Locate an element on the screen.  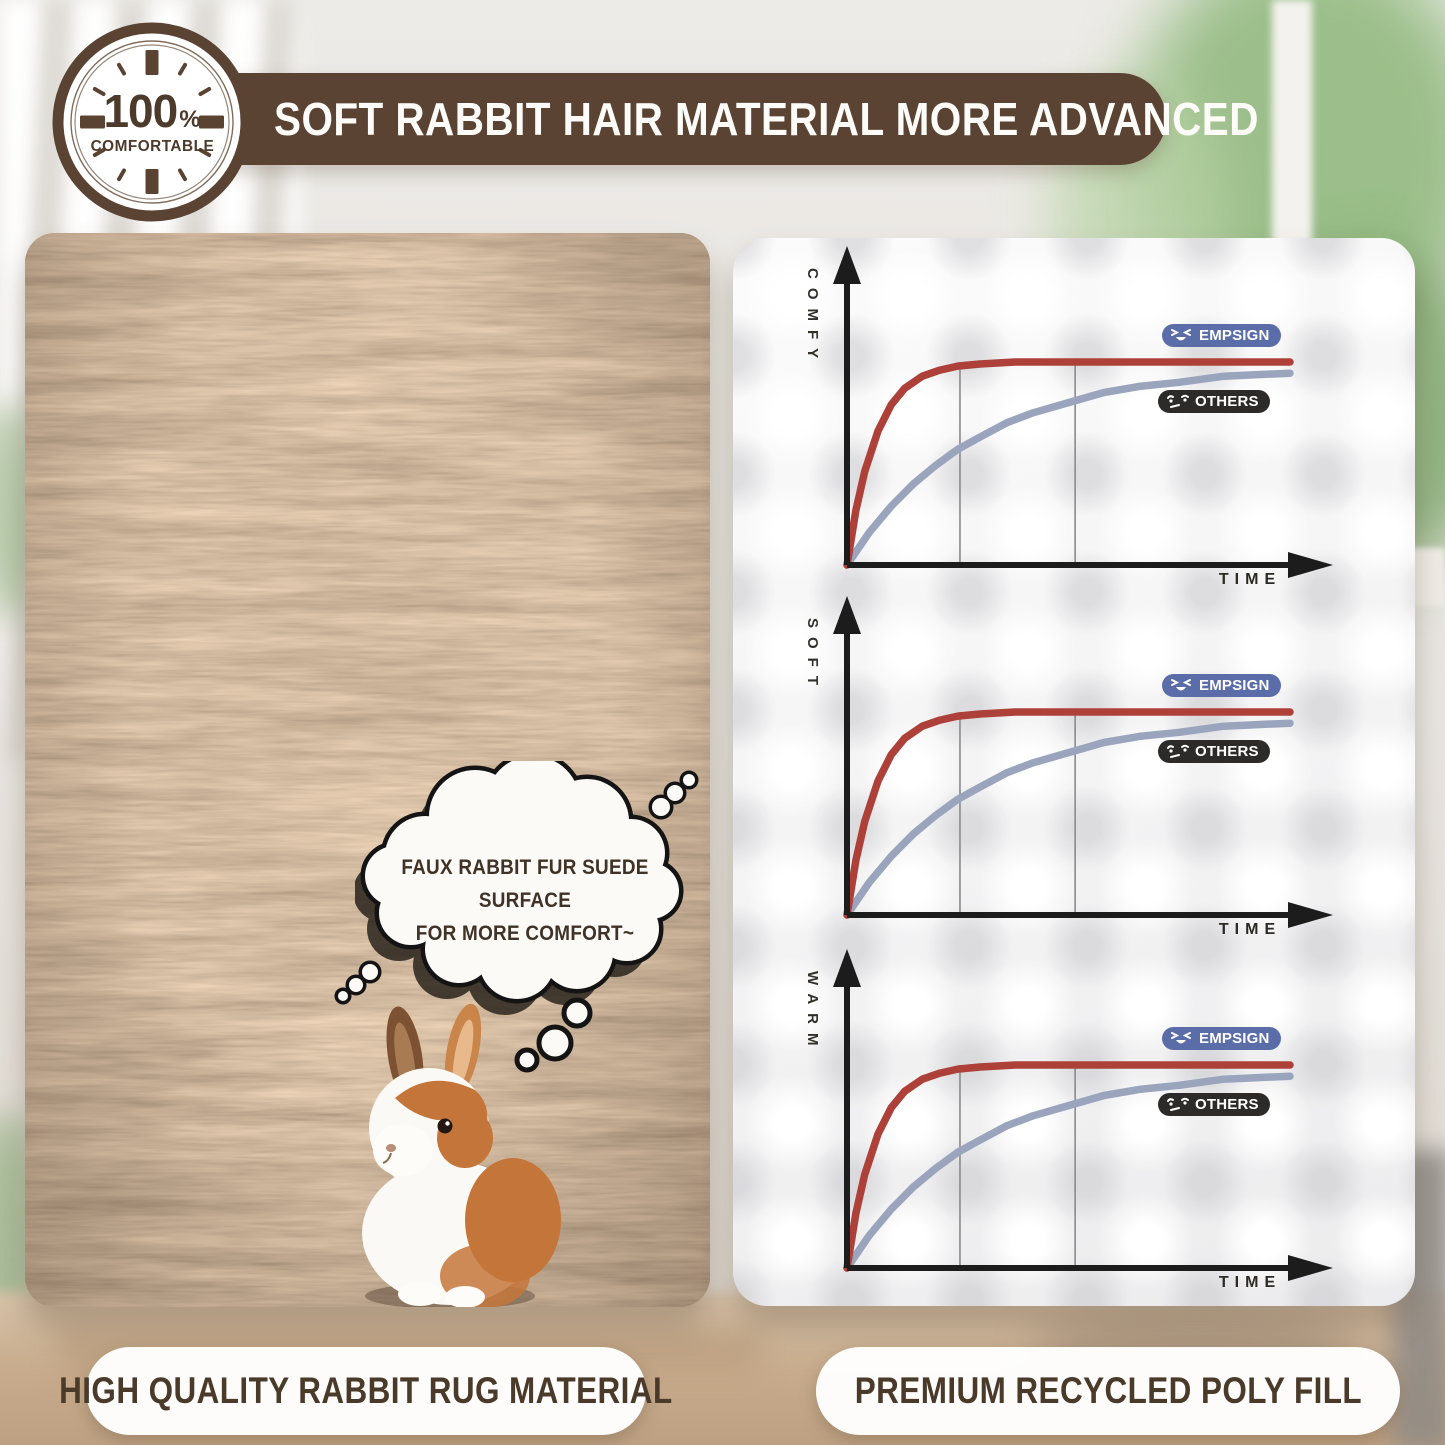
thought-bubble is located at coordinates (519, 888).